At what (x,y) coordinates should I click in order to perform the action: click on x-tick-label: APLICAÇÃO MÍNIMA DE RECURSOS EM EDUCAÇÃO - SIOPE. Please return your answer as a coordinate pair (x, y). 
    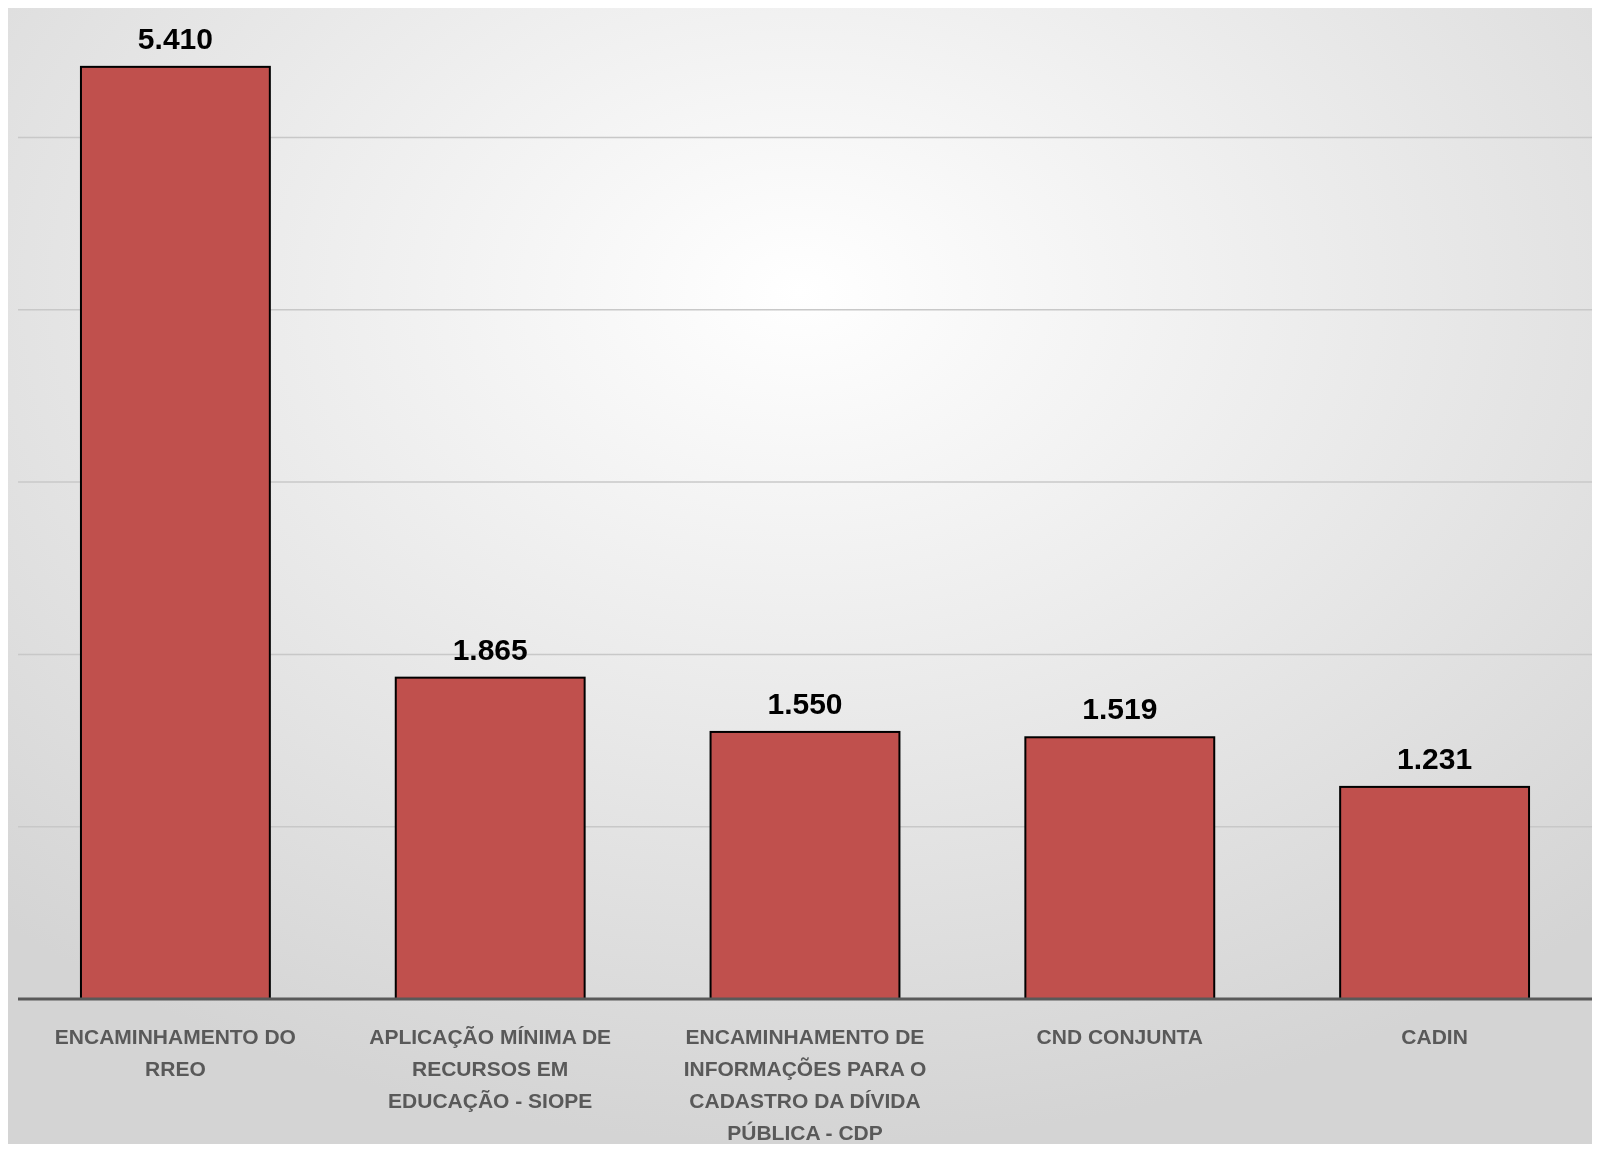
    Looking at the image, I should click on (490, 1068).